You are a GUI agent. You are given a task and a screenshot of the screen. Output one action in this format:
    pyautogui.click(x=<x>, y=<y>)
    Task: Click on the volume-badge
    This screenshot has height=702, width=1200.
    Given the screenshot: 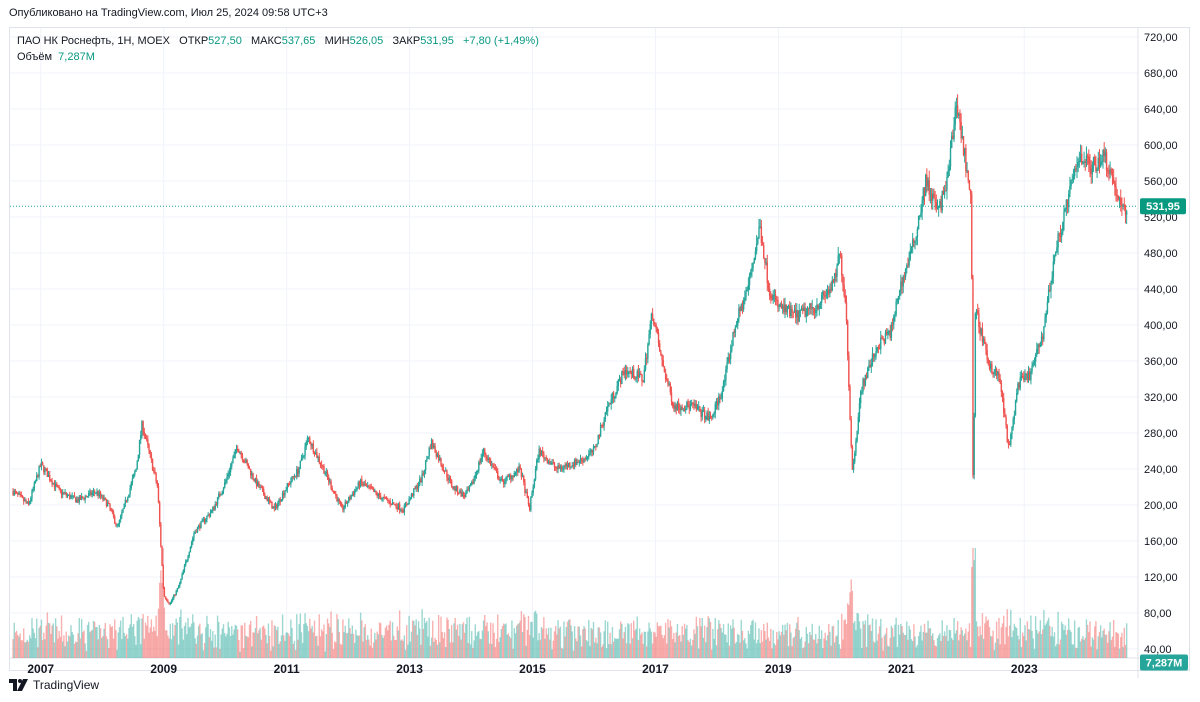 What is the action you would take?
    pyautogui.click(x=1164, y=662)
    